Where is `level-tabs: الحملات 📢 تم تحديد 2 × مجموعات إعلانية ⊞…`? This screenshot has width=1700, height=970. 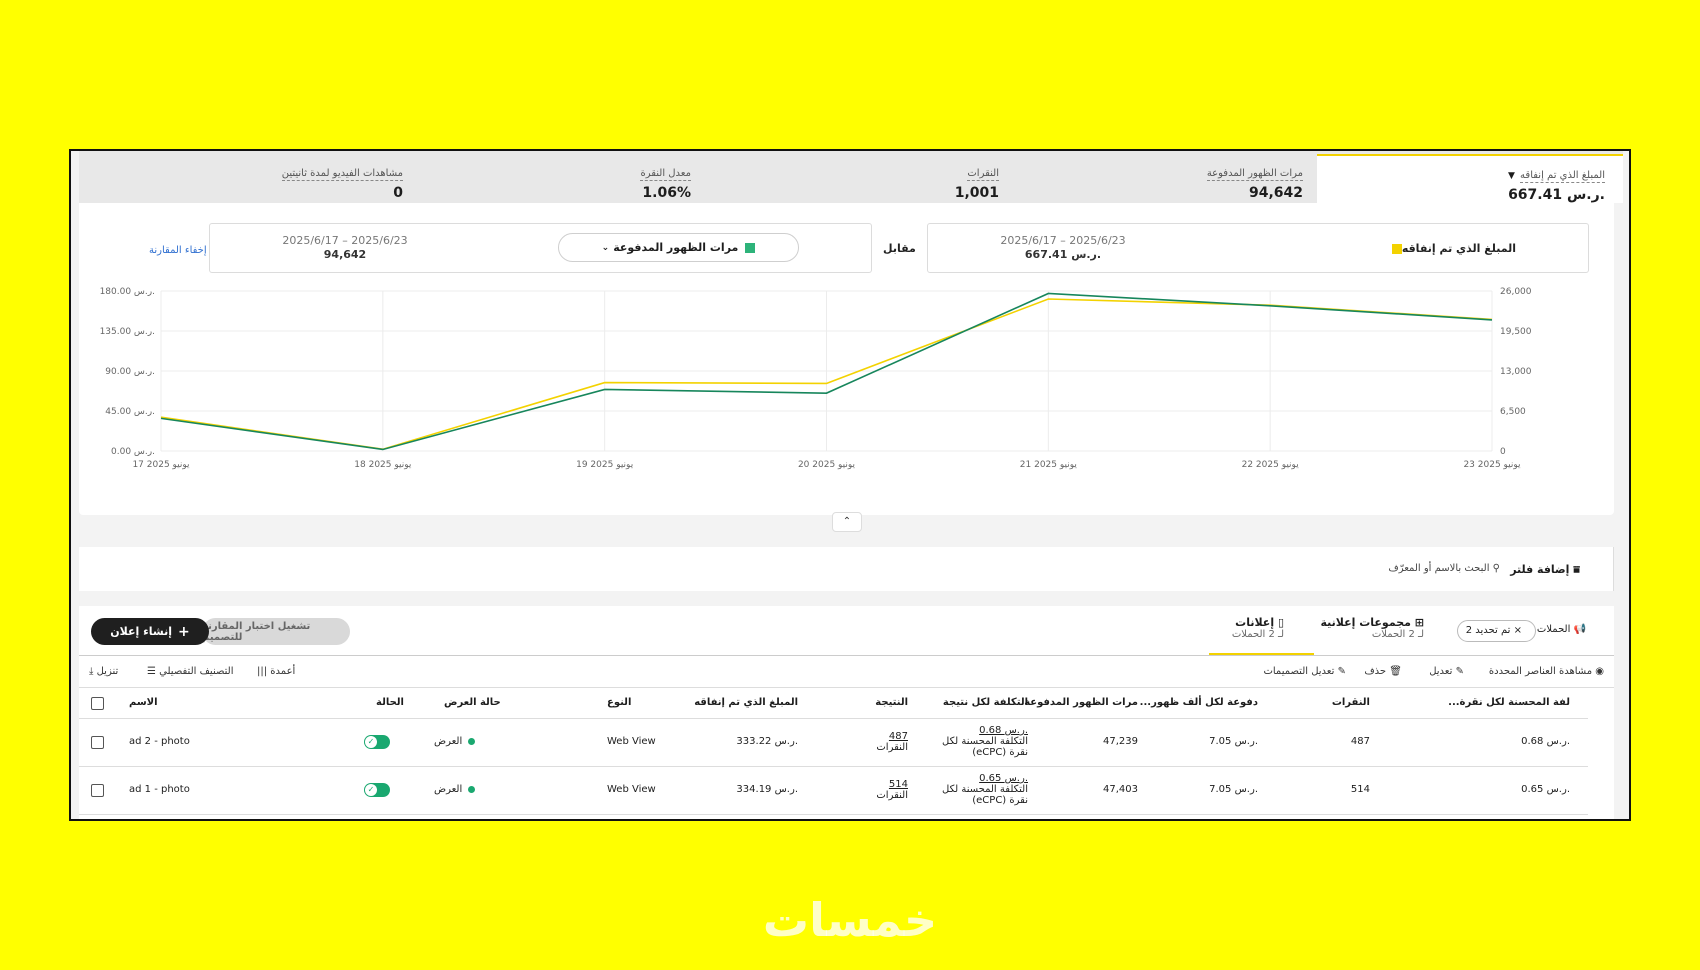 level-tabs: الحملات 📢 تم تحديد 2 × مجموعات إعلانية ⊞… is located at coordinates (846, 631).